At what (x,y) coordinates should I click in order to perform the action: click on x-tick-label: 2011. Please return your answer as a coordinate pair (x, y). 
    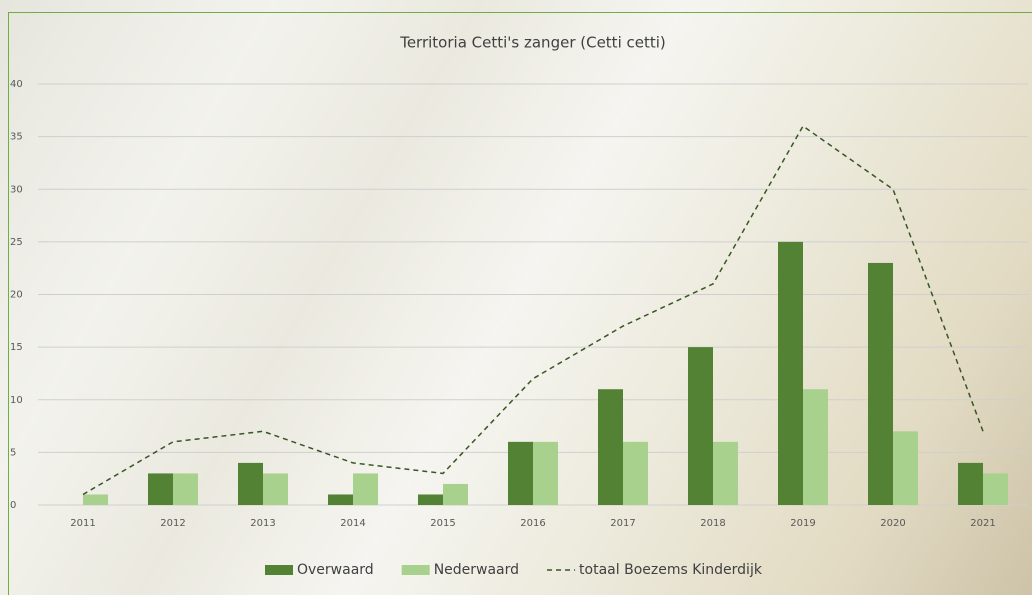
    Looking at the image, I should click on (82, 523).